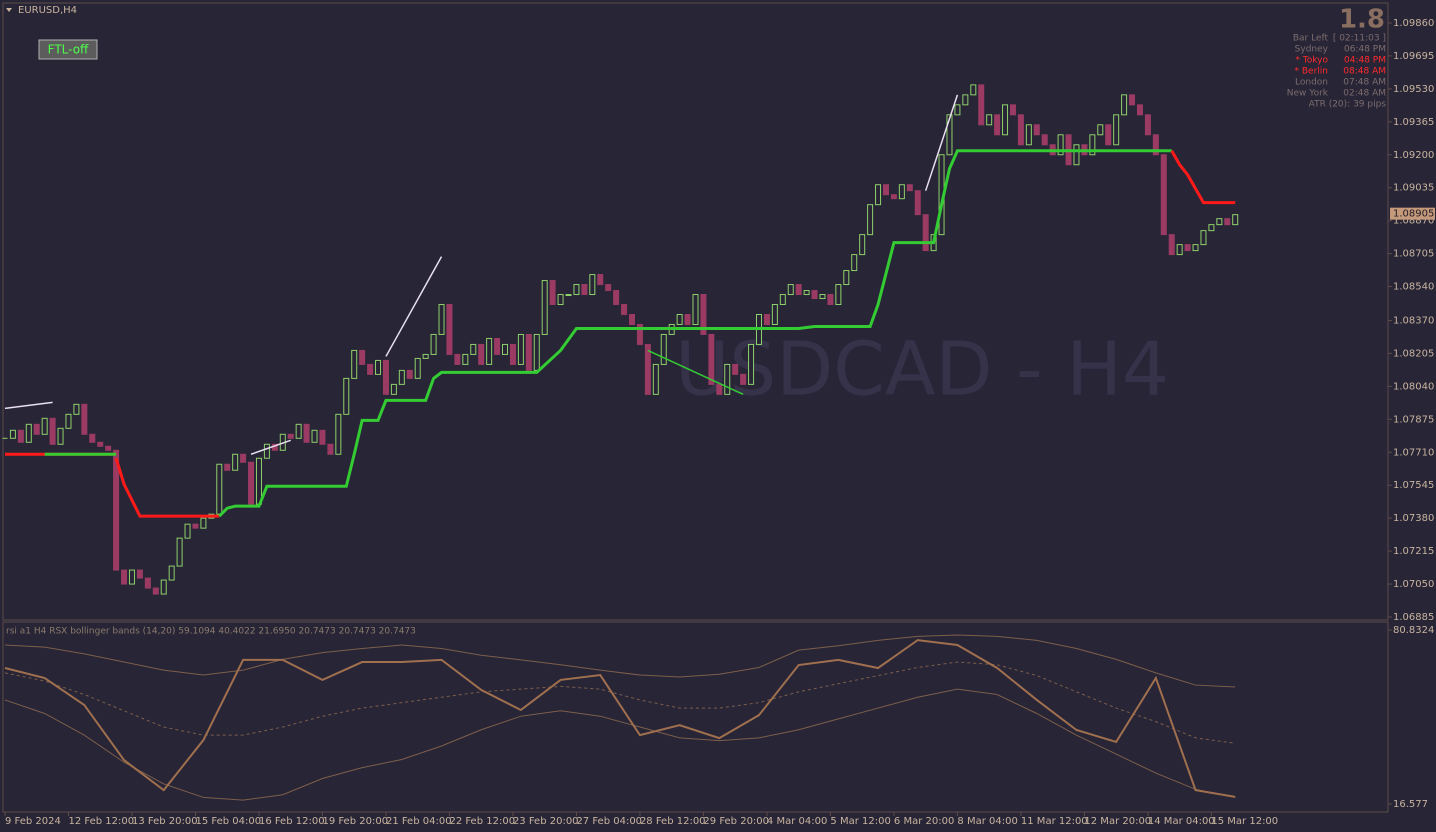 The width and height of the screenshot is (1436, 832). Describe the element at coordinates (1359, 39) in the screenshot. I see `bar-left: [ 02:11:03 ]` at that location.